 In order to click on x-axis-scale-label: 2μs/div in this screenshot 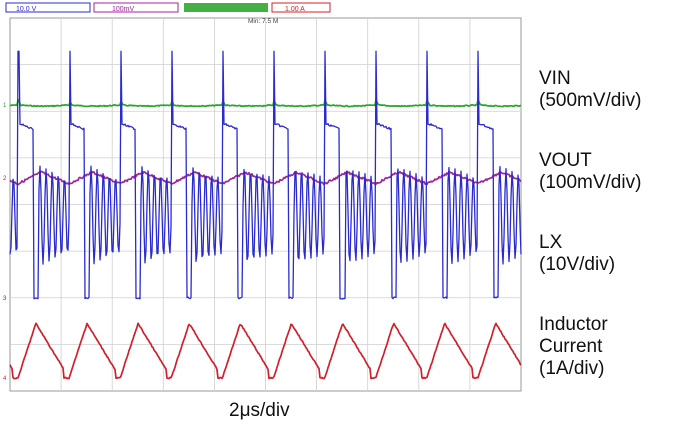, I will do `click(259, 410)`.